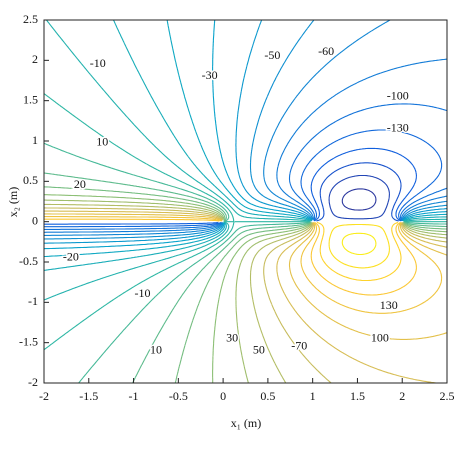  I want to click on contour-label: -50, so click(272, 55).